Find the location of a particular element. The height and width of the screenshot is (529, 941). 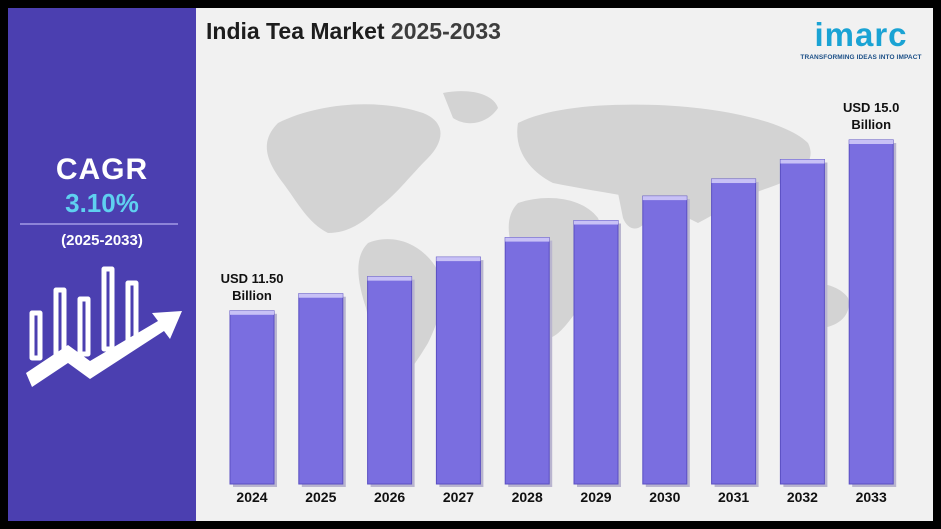

bar-2025 is located at coordinates (322, 390).